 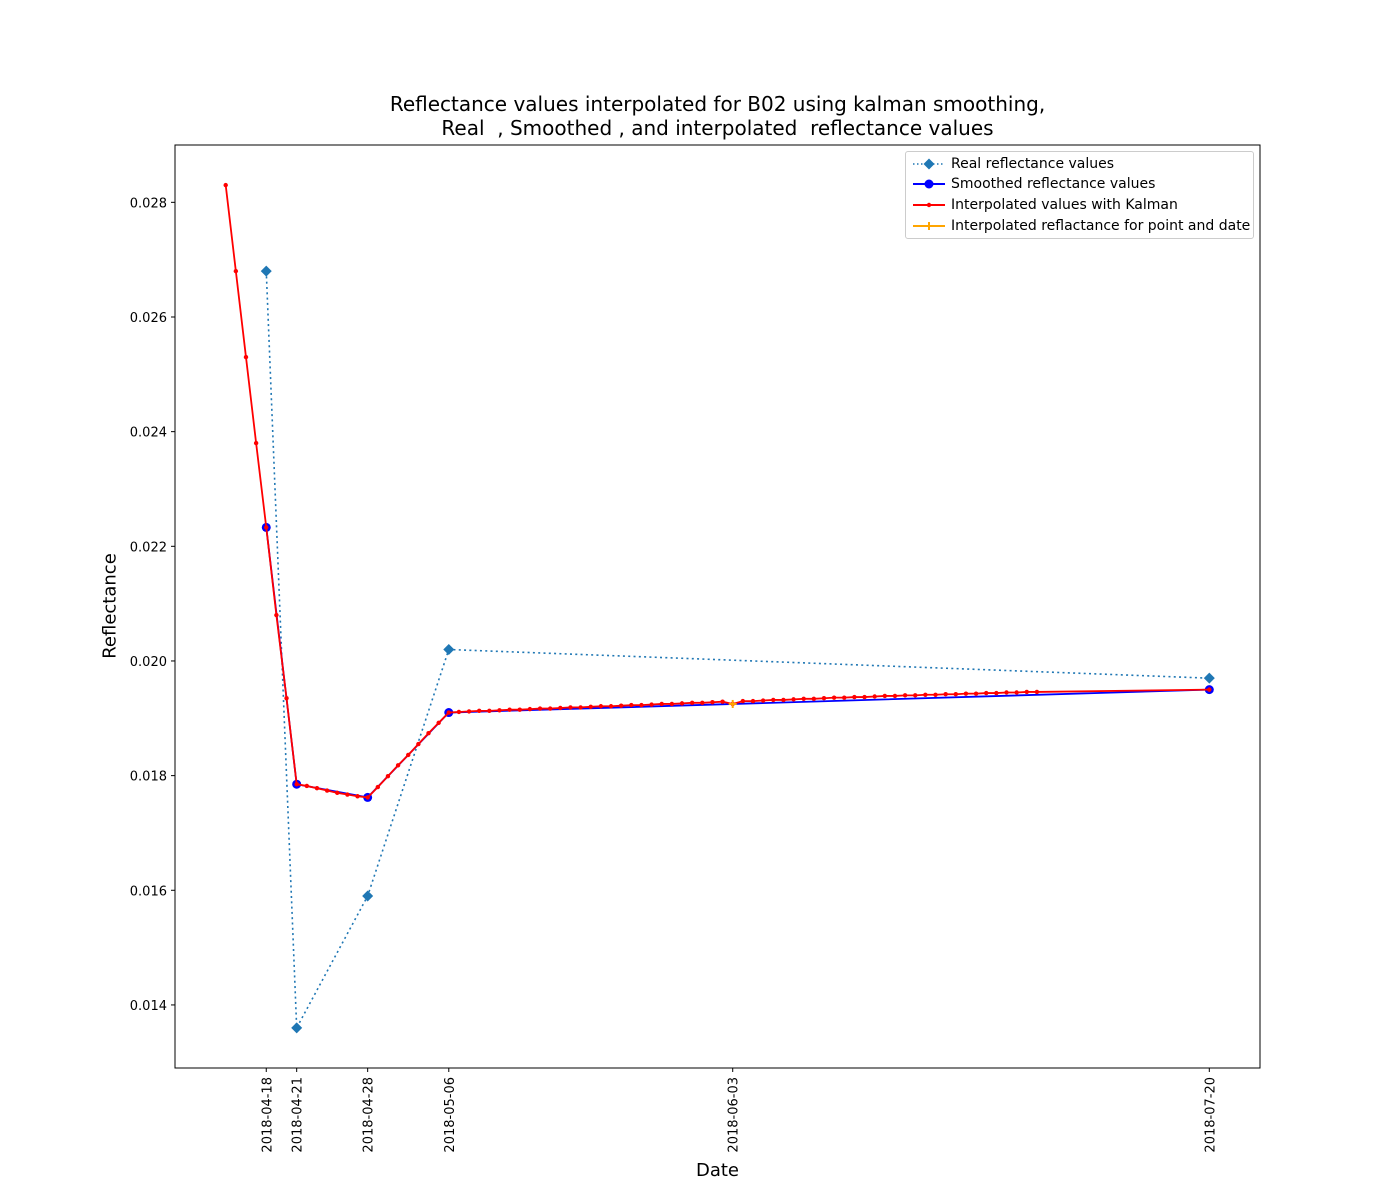 I want to click on y-tick-label: 0.018, so click(x=148, y=777).